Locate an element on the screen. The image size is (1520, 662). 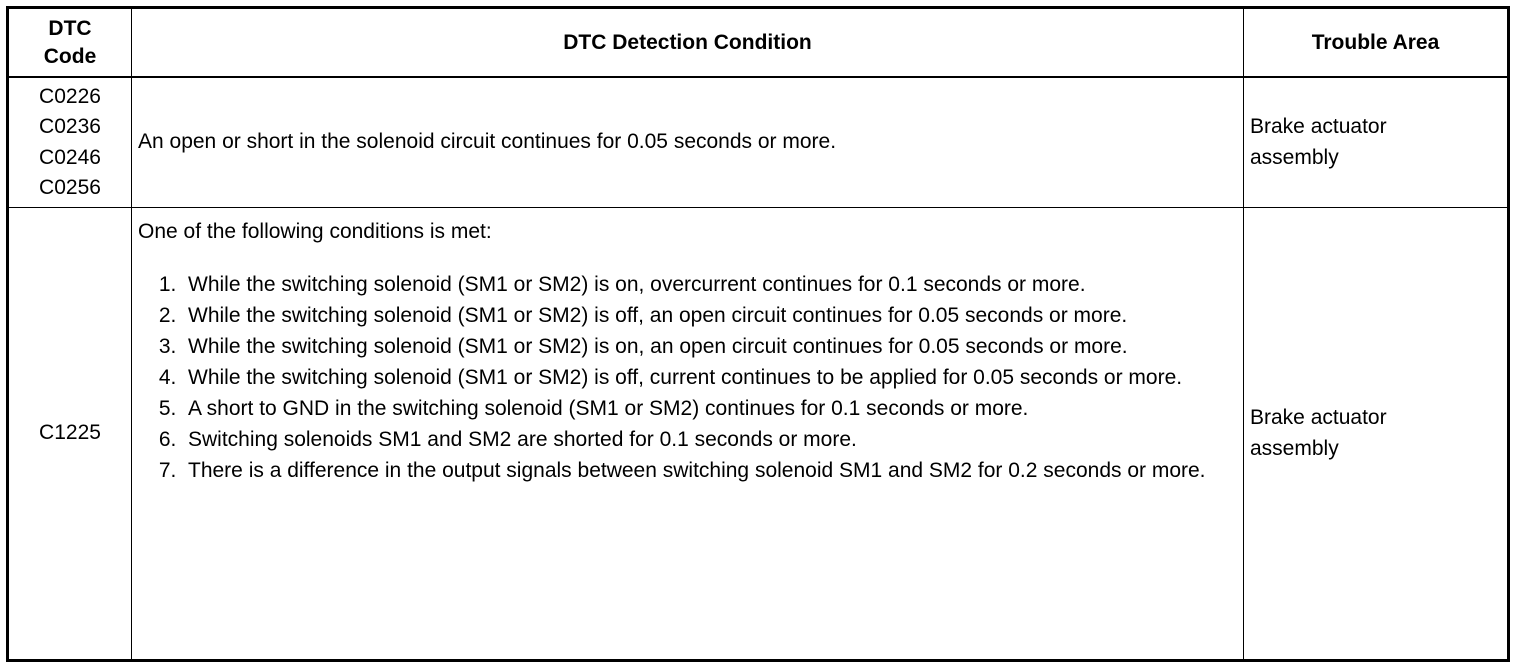
header-trouble-area: Trouble Area is located at coordinates (1376, 42).